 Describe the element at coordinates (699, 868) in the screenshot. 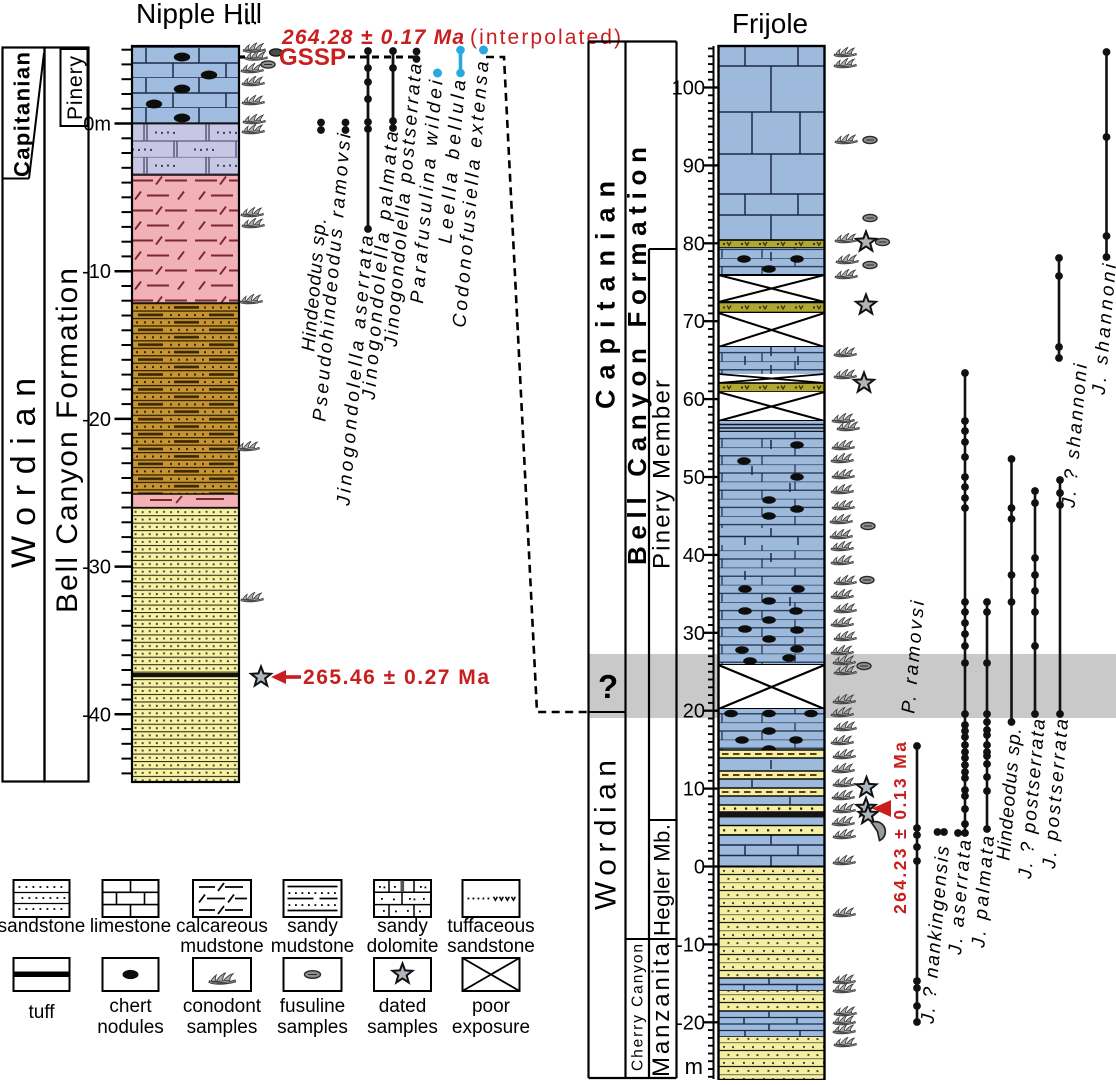

I see `svg-text: 0` at that location.